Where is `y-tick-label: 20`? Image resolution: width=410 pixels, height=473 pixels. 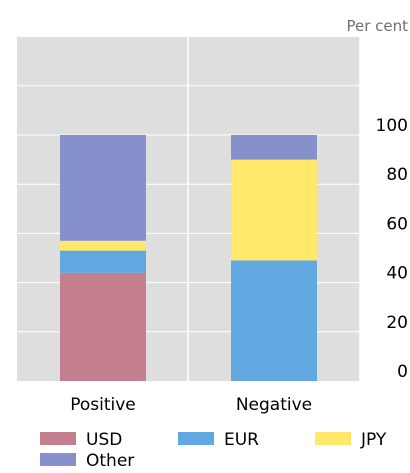 y-tick-label: 20 is located at coordinates (397, 323).